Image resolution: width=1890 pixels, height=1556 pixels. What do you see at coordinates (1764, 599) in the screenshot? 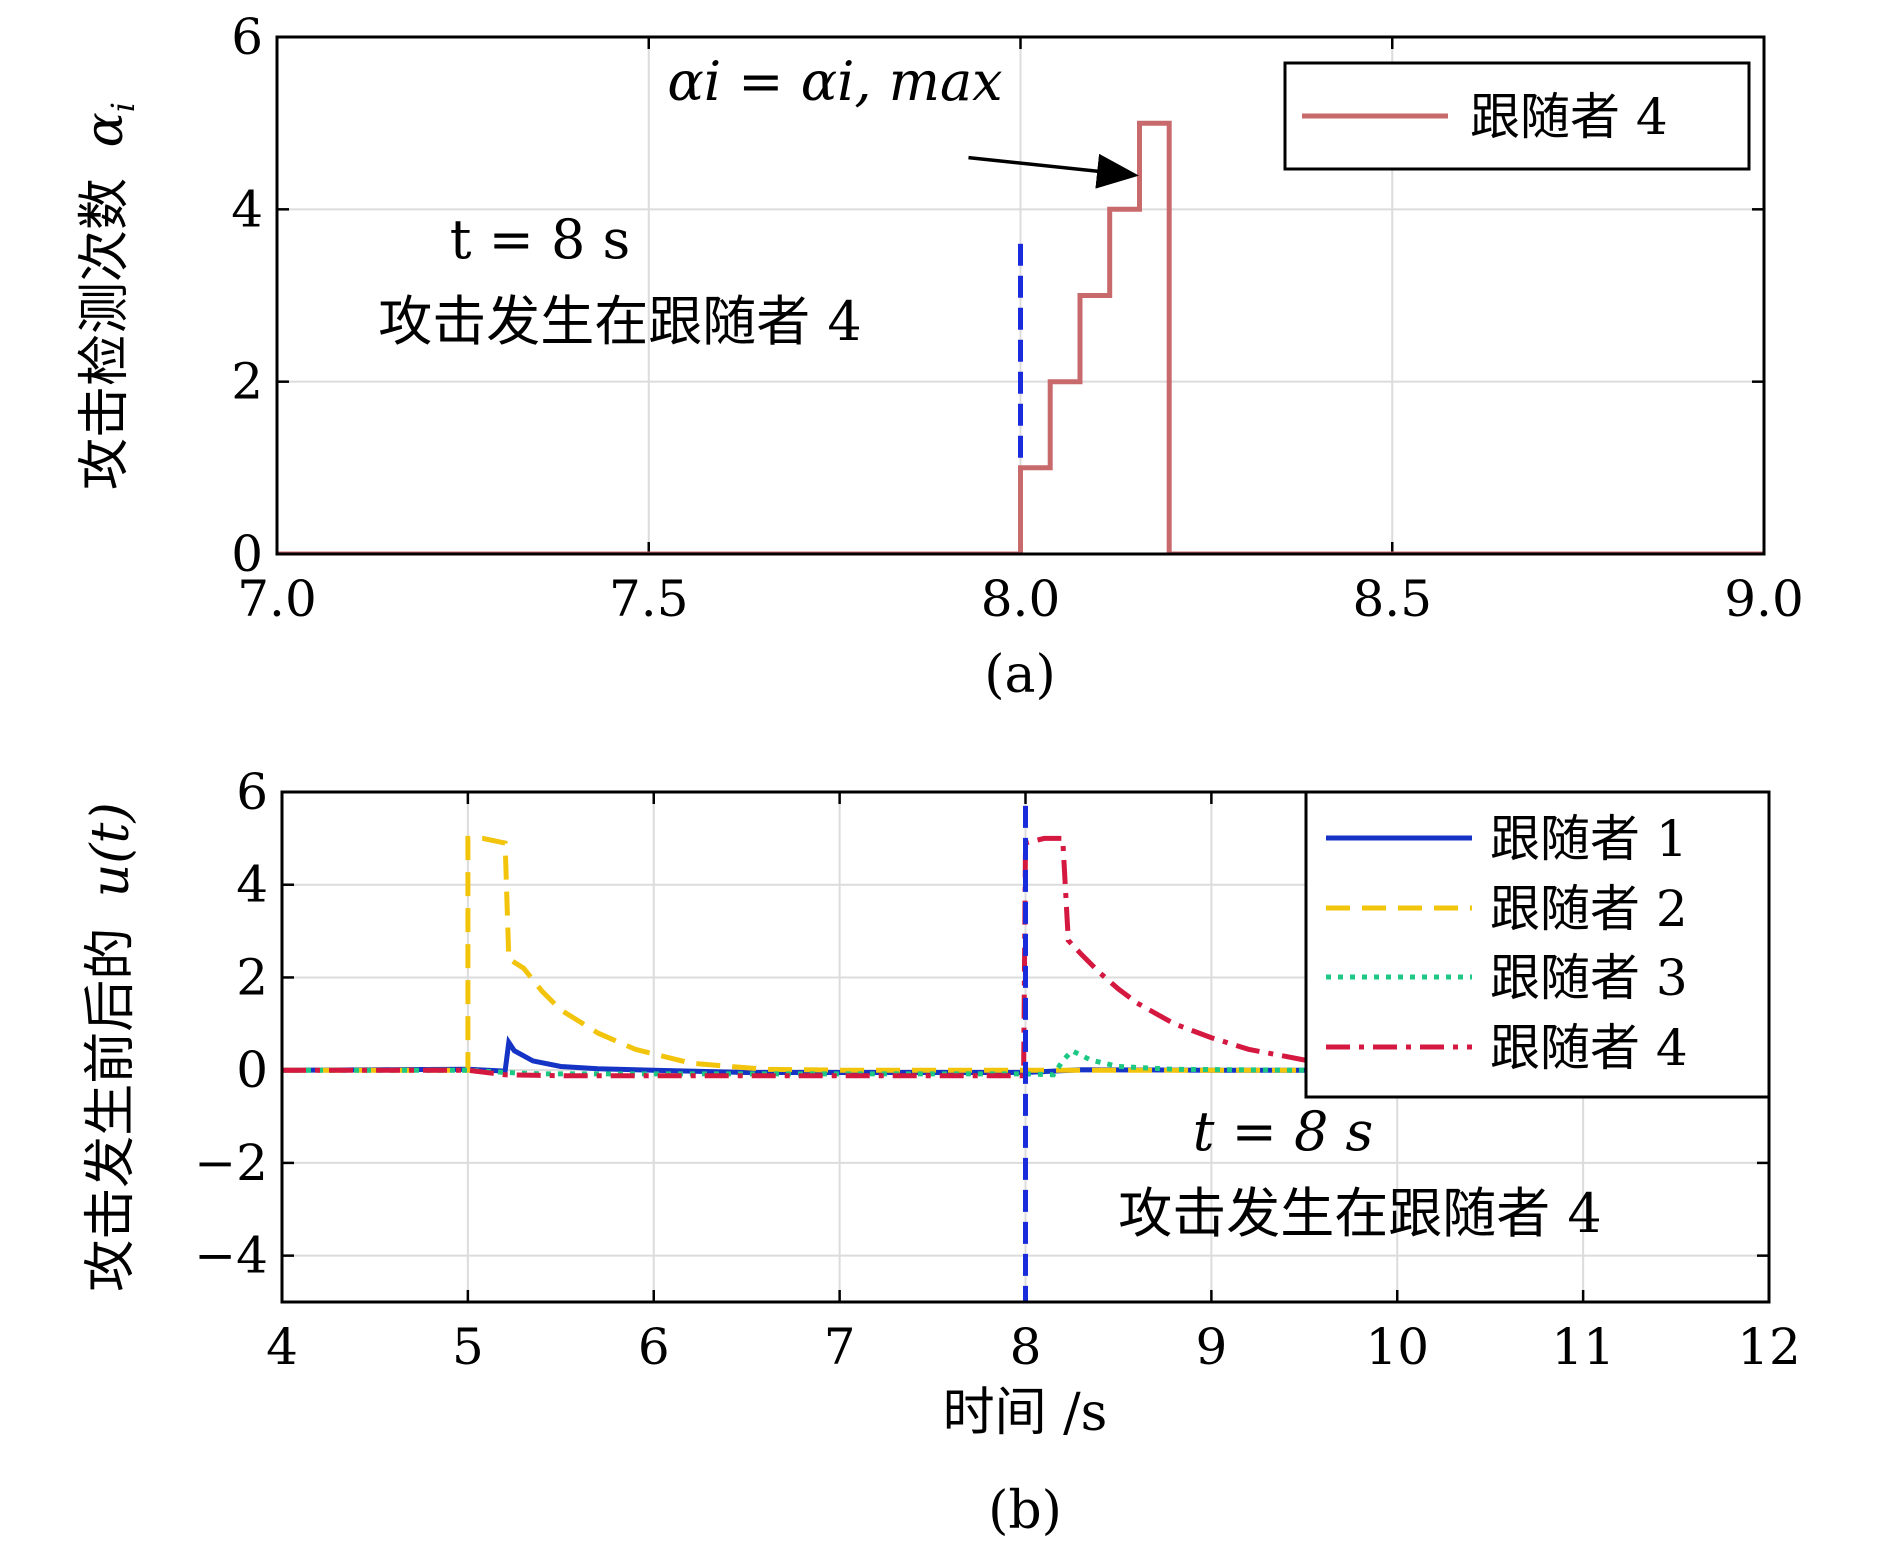
I see `panel-a-xtick-label: 9.0` at bounding box center [1764, 599].